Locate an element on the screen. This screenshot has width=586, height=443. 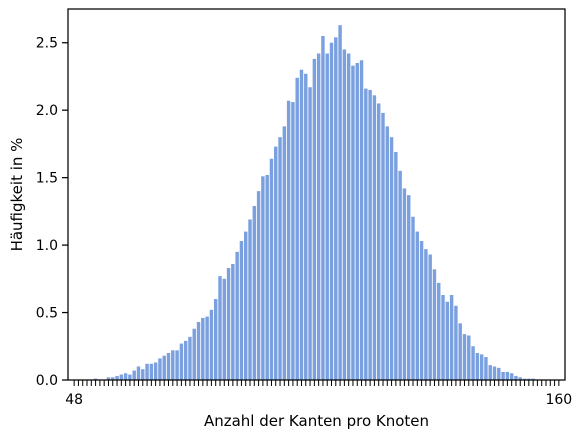
y-tick-label: 1.5 is located at coordinates (47, 179).